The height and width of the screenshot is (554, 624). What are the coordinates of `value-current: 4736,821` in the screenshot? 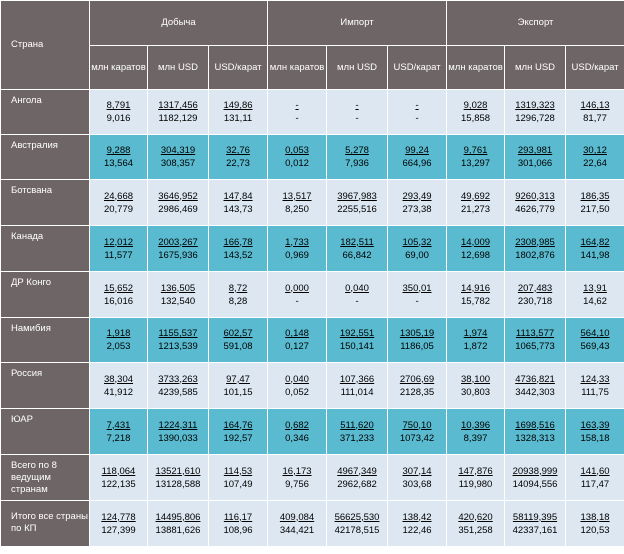 It's located at (535, 379).